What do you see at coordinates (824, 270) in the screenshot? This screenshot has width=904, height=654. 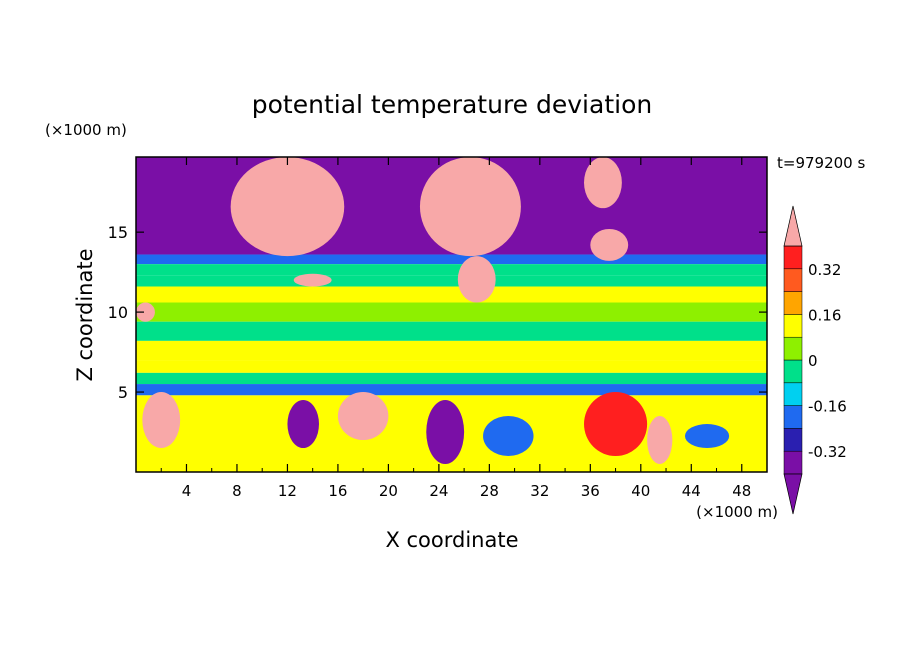 I see `colorbar-tick-label: 0.32` at bounding box center [824, 270].